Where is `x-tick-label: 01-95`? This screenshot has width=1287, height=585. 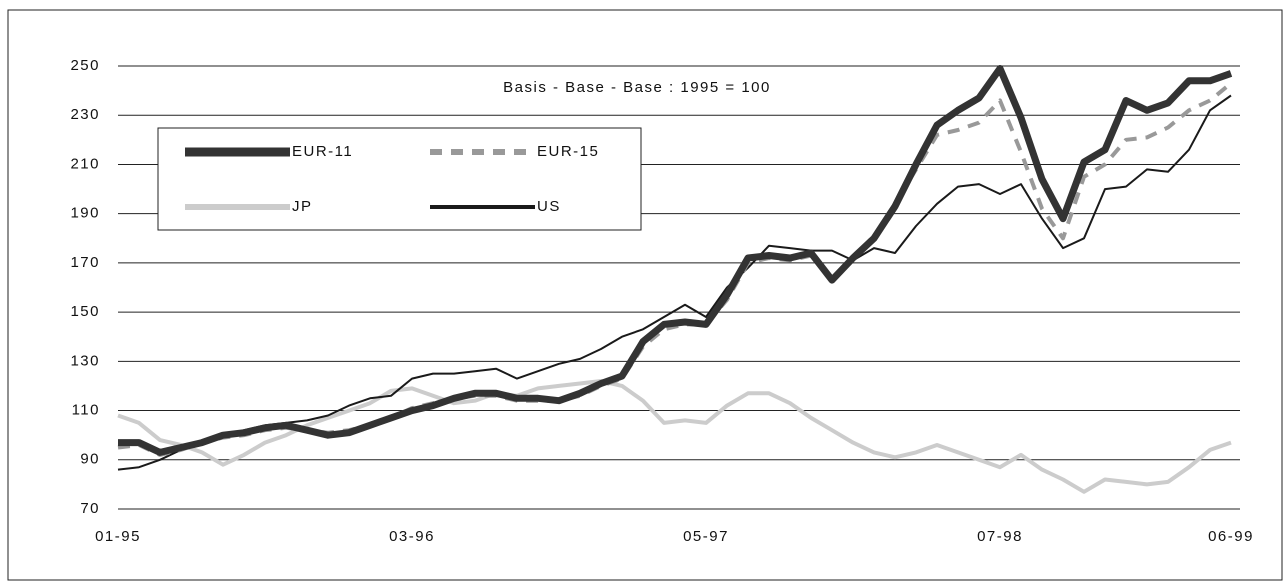 x-tick-label: 01-95 is located at coordinates (118, 536).